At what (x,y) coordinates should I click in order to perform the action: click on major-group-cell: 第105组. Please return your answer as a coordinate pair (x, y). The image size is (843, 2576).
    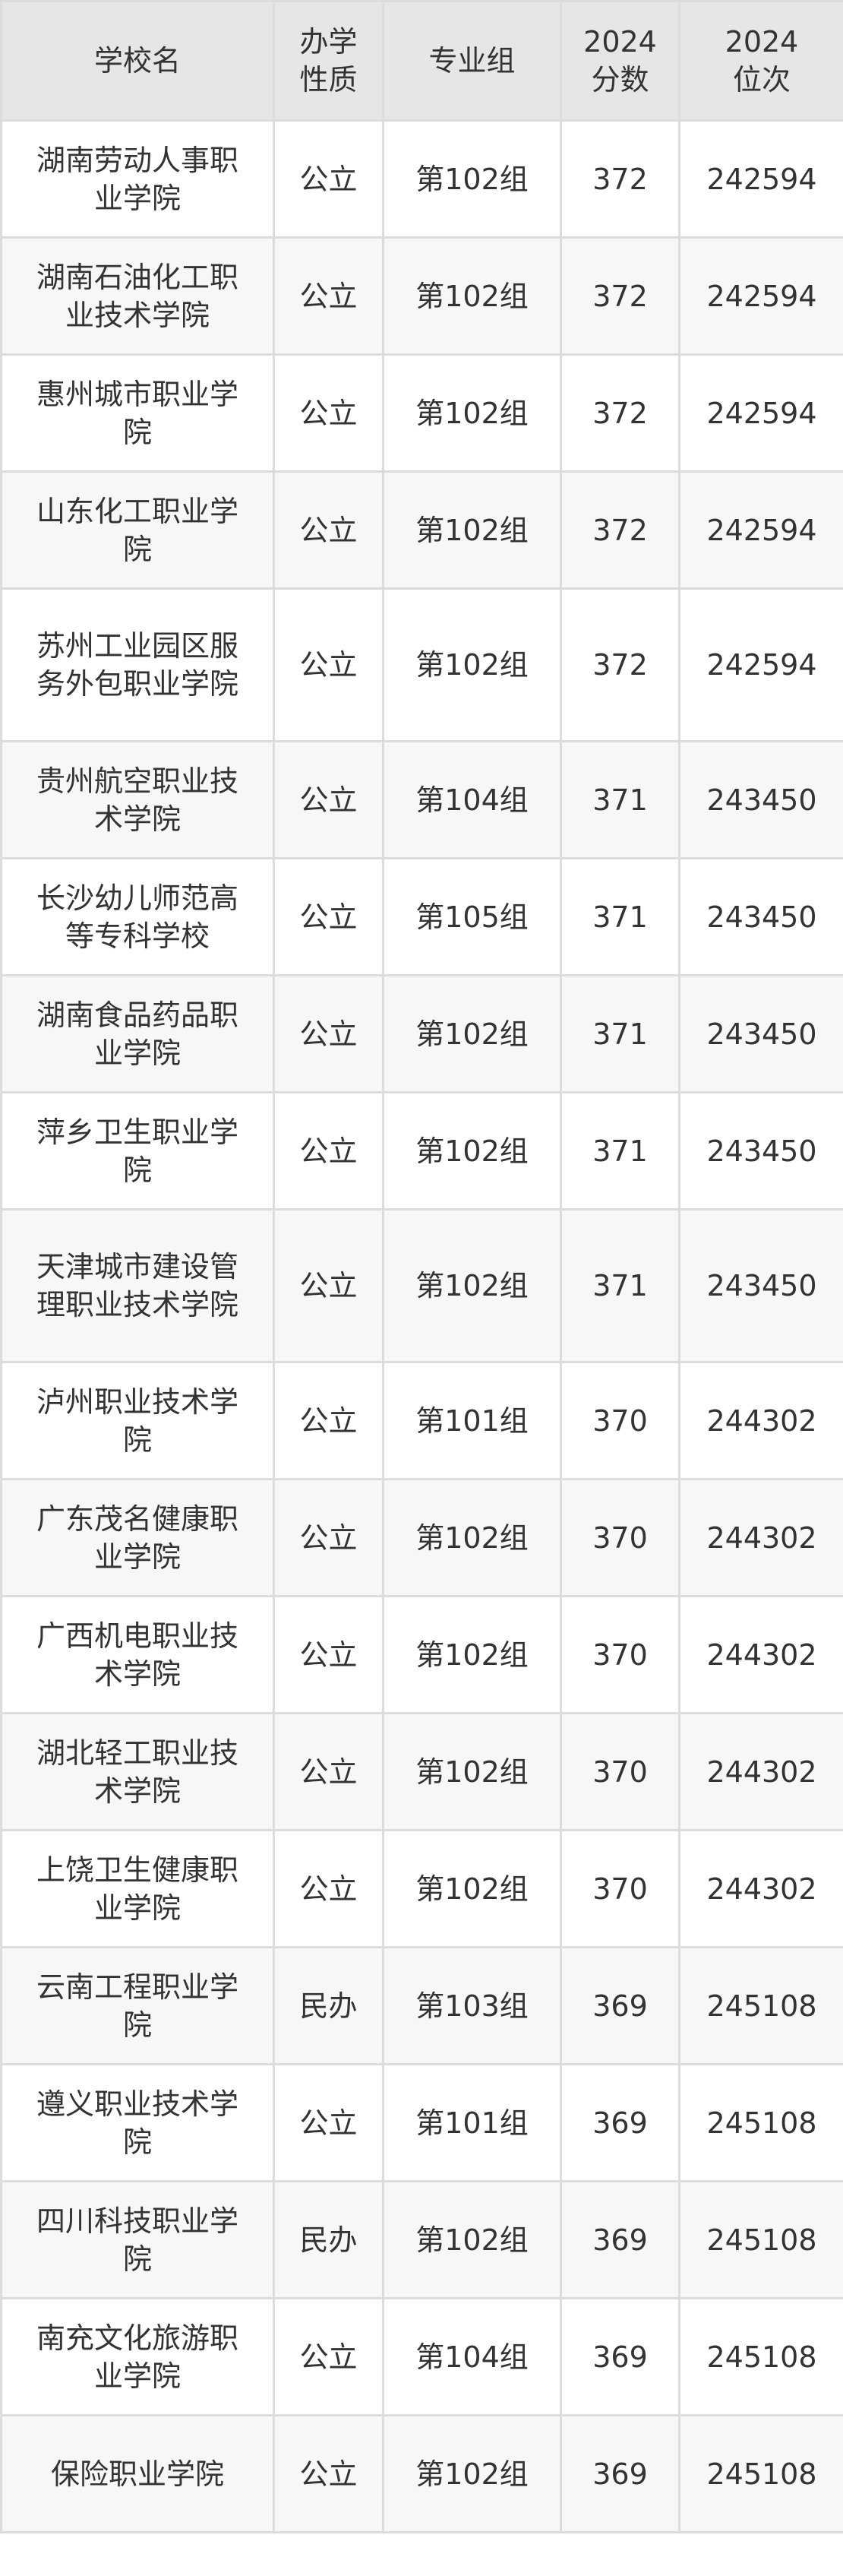
    Looking at the image, I should click on (472, 917).